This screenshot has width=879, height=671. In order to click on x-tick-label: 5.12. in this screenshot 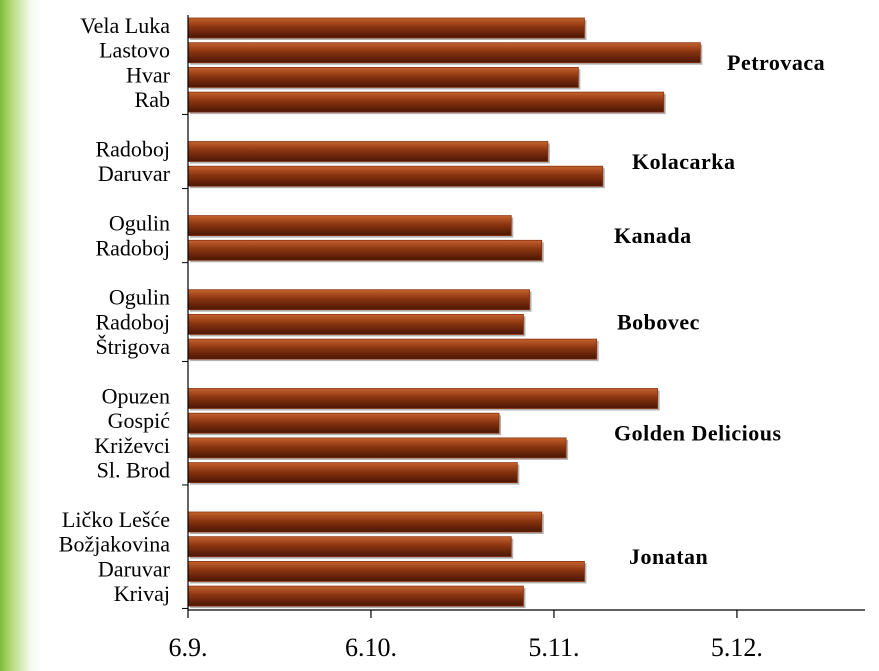, I will do `click(737, 647)`.